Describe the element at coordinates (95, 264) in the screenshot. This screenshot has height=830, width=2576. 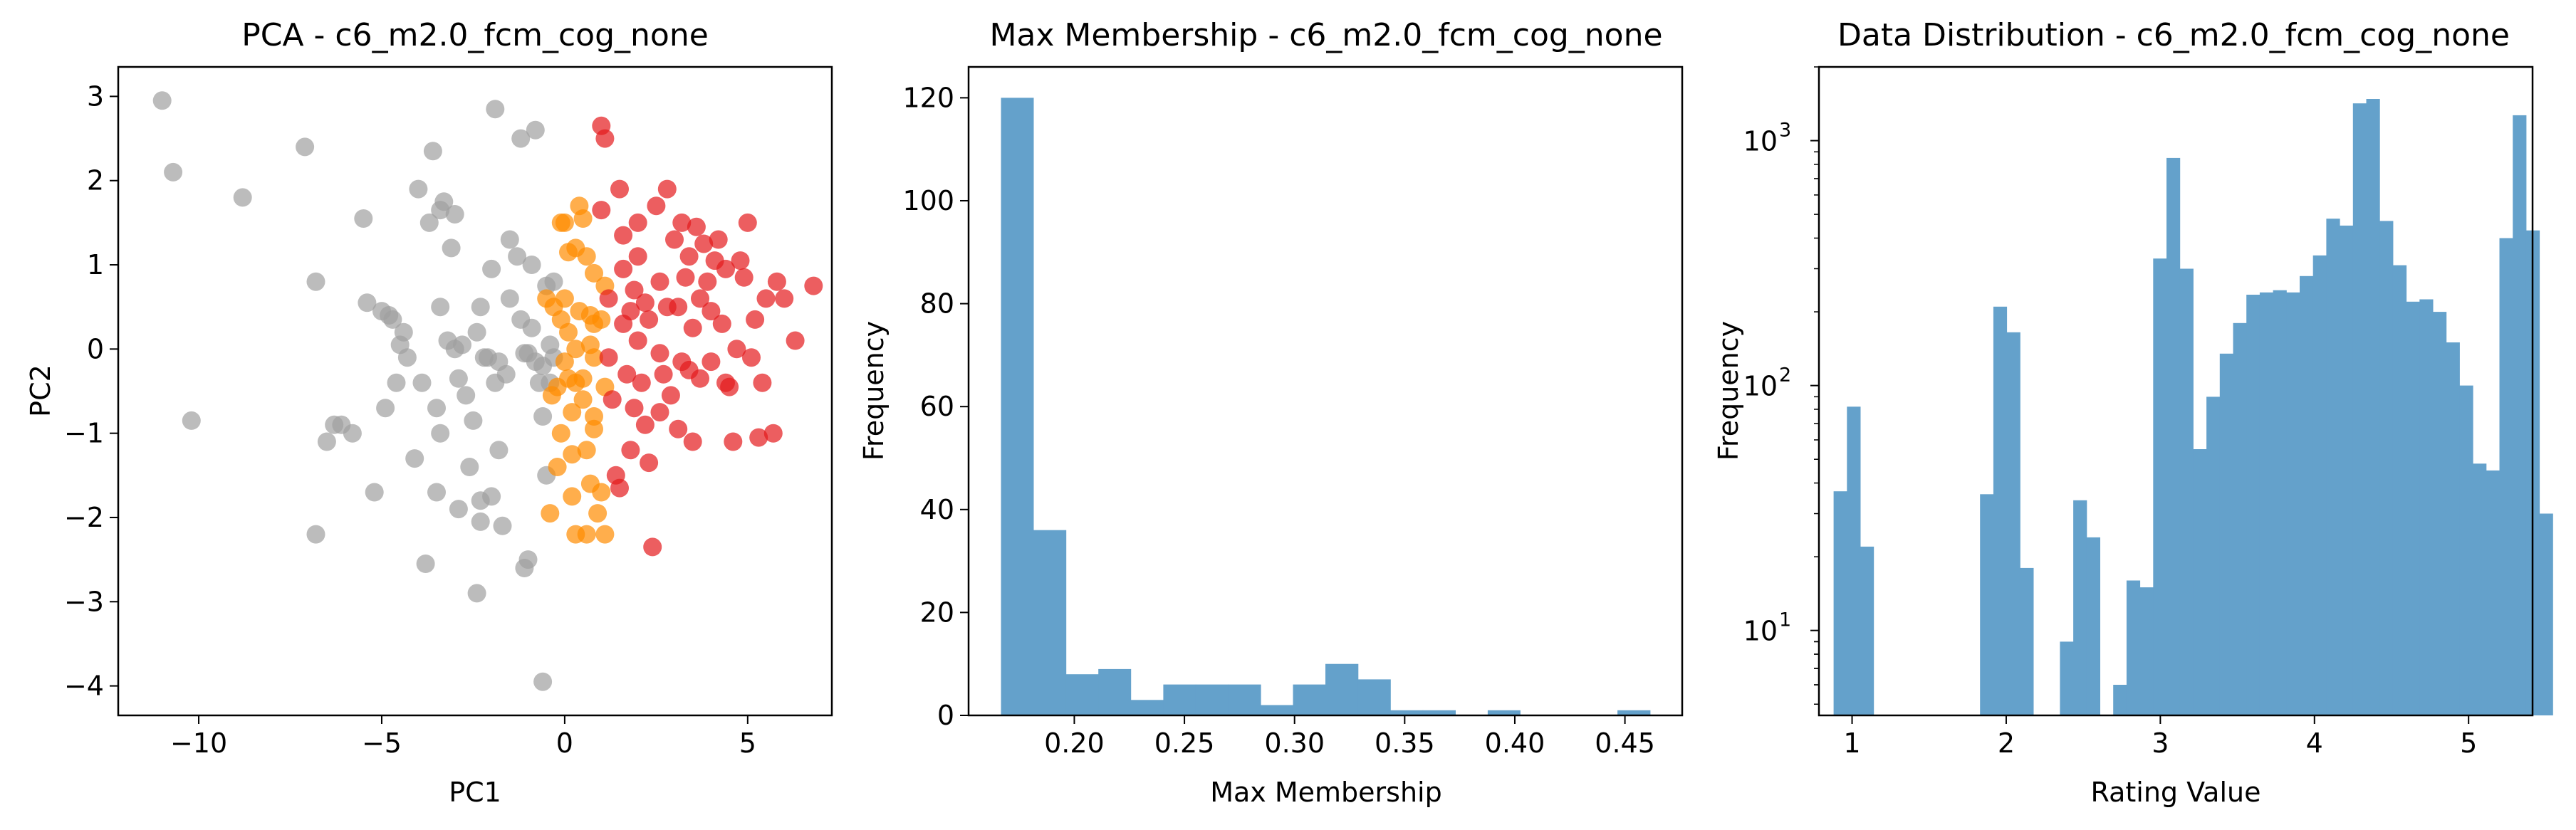
I see `pca-y-tick-label: 1` at that location.